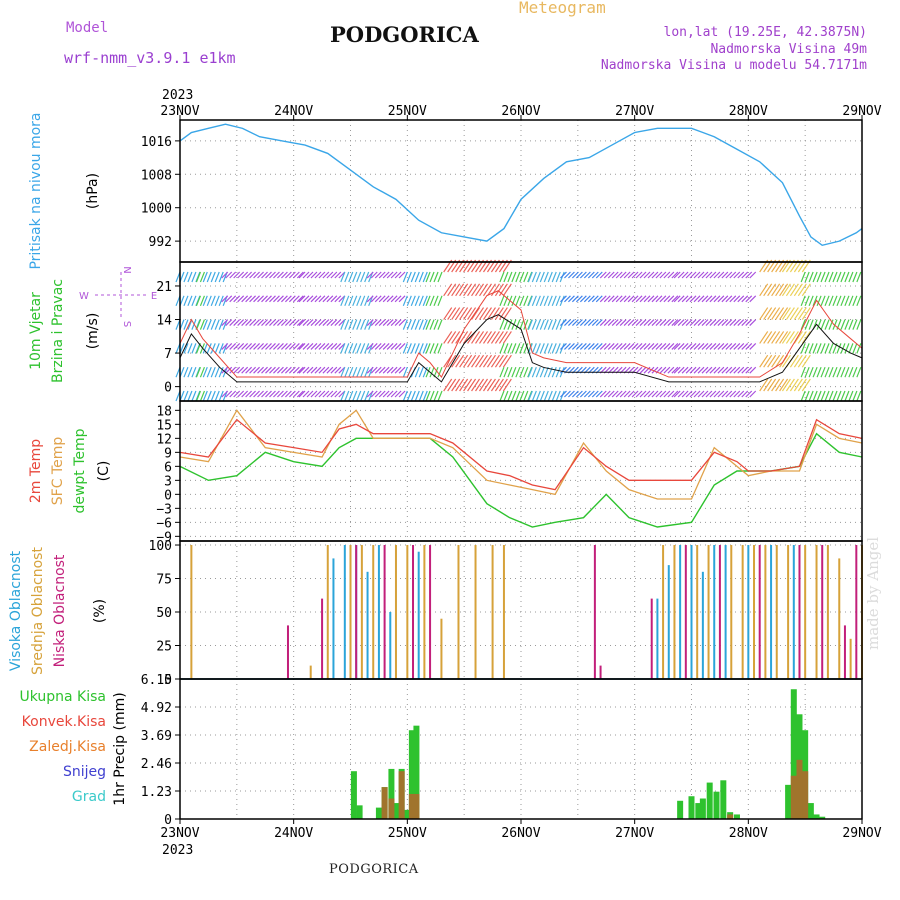 This screenshot has height=900, width=900. I want to click on mid-cloud-axis-label: Srednja Oblacnost, so click(38, 611).